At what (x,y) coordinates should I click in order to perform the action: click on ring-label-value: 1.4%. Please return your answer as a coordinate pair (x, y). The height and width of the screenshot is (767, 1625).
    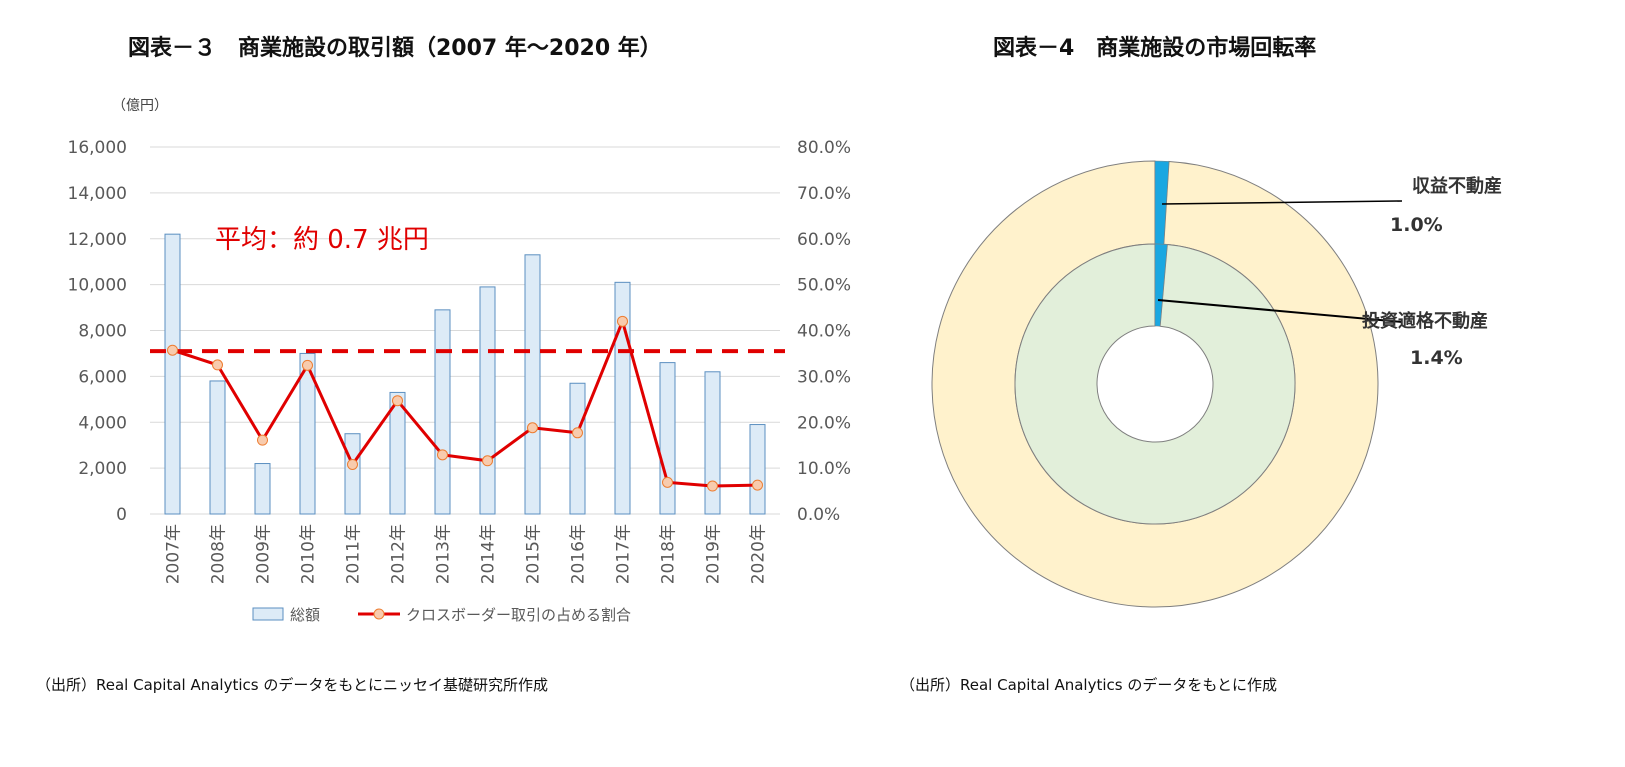
    Looking at the image, I should click on (1436, 358).